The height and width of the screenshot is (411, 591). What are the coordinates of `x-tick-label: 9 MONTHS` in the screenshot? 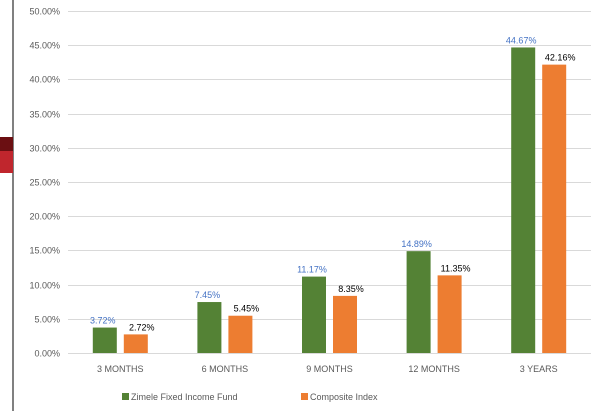 It's located at (329, 369).